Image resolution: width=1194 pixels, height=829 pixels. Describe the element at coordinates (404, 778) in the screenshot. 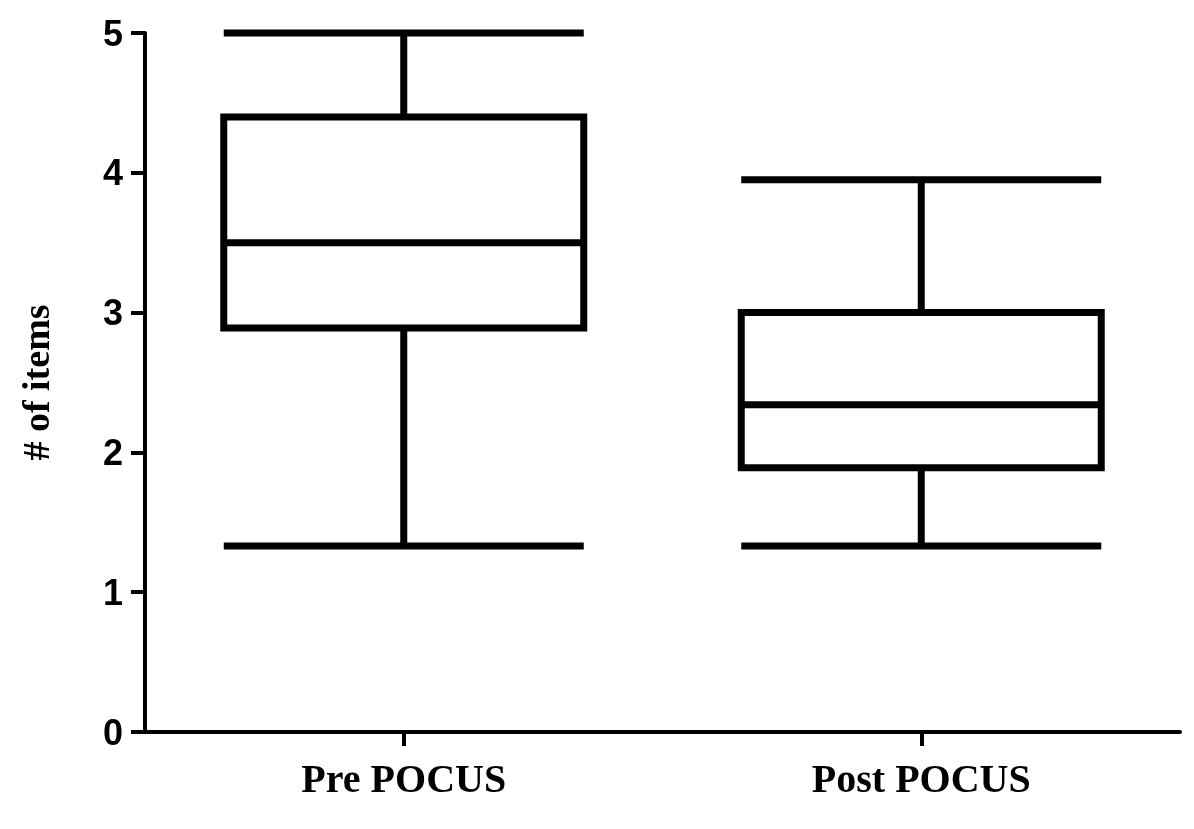

I see `x-tick-label: Pre POCUS` at that location.